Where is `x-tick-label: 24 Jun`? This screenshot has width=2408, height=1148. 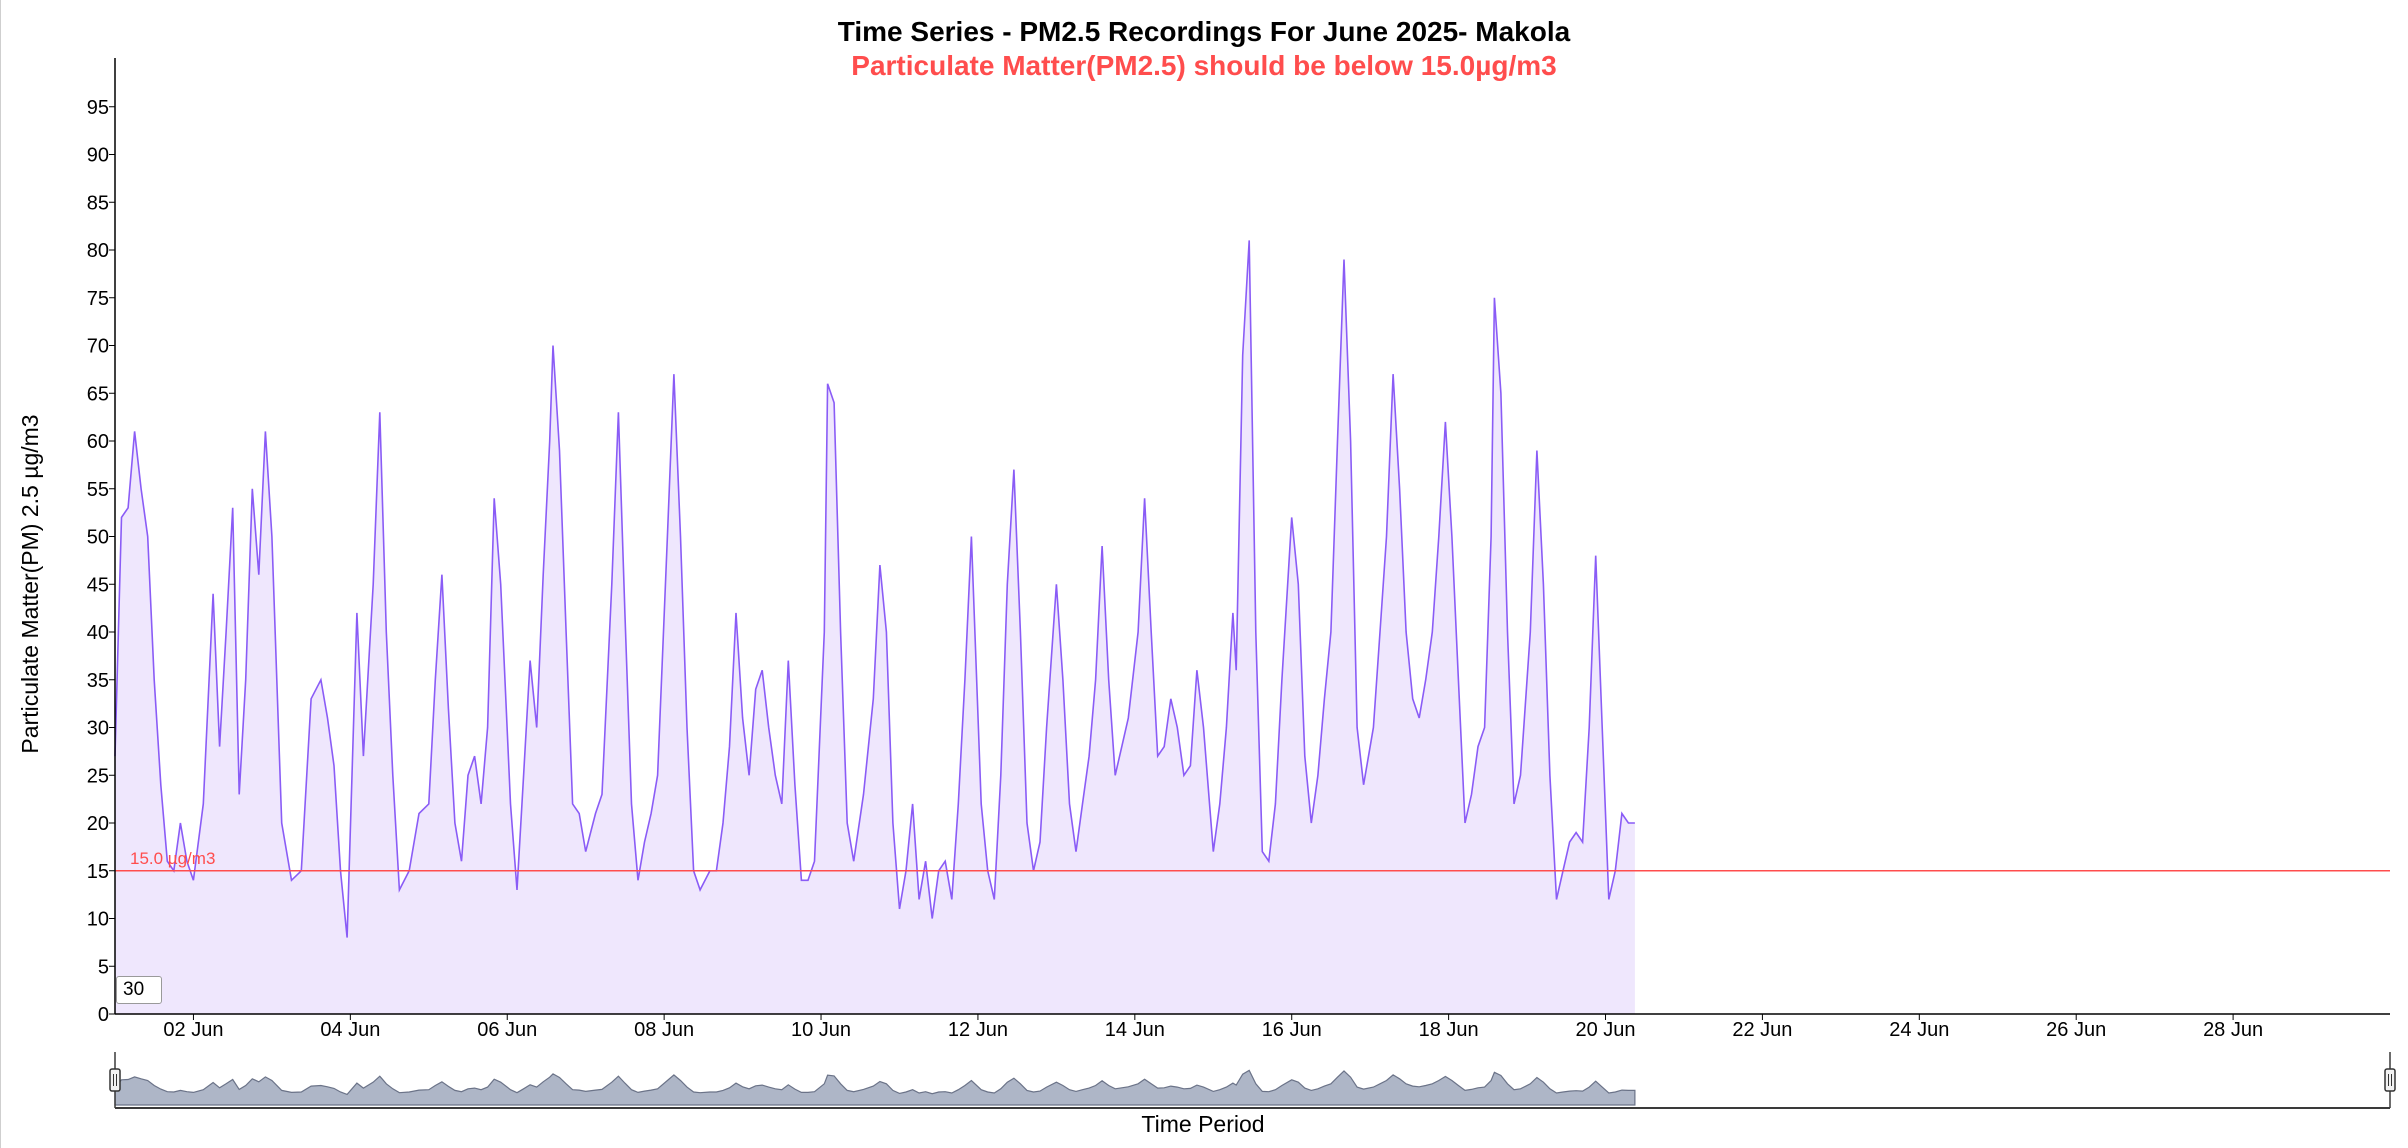
x-tick-label: 24 Jun is located at coordinates (1919, 1030).